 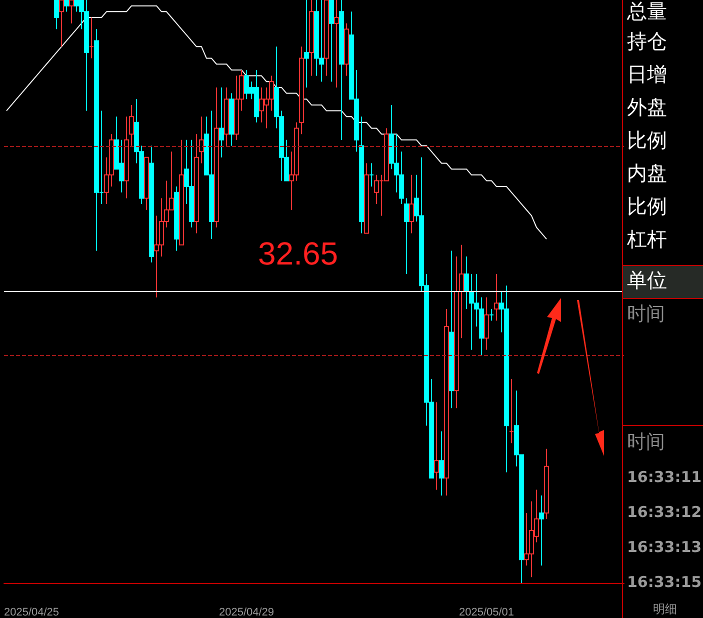 I want to click on text: 单位, so click(x=647, y=280).